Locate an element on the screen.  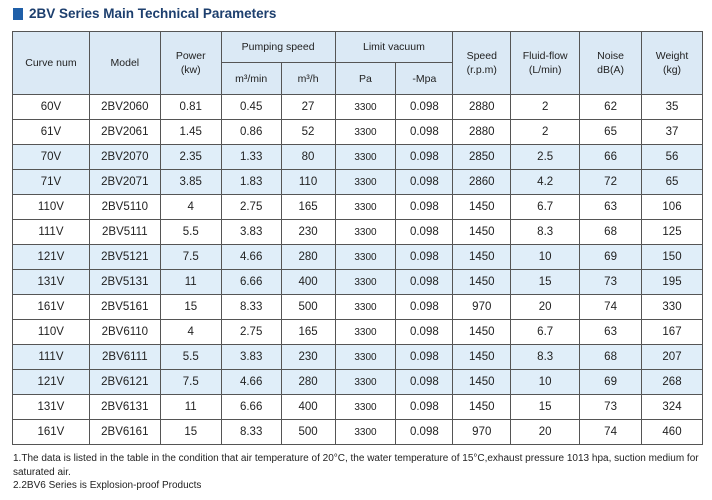
table-cell: 2860 is located at coordinates (482, 182).